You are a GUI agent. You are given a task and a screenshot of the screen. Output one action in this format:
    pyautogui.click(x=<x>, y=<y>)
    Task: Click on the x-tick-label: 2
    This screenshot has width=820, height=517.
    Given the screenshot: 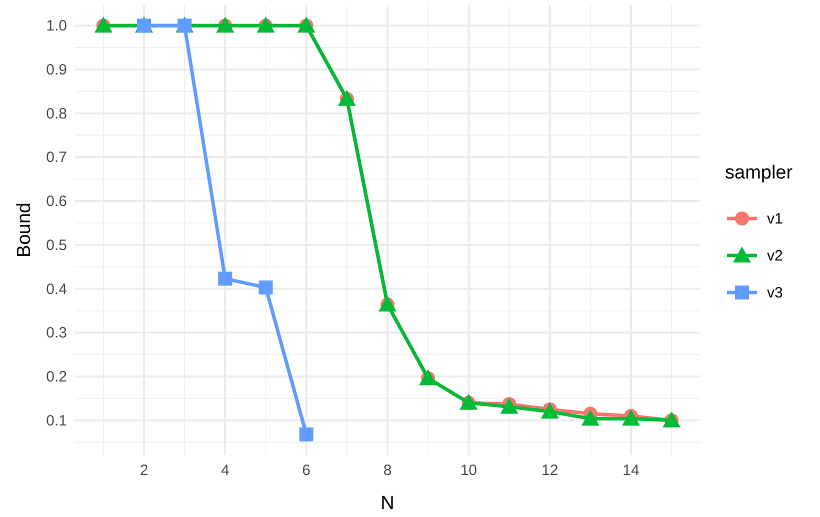 What is the action you would take?
    pyautogui.click(x=144, y=470)
    